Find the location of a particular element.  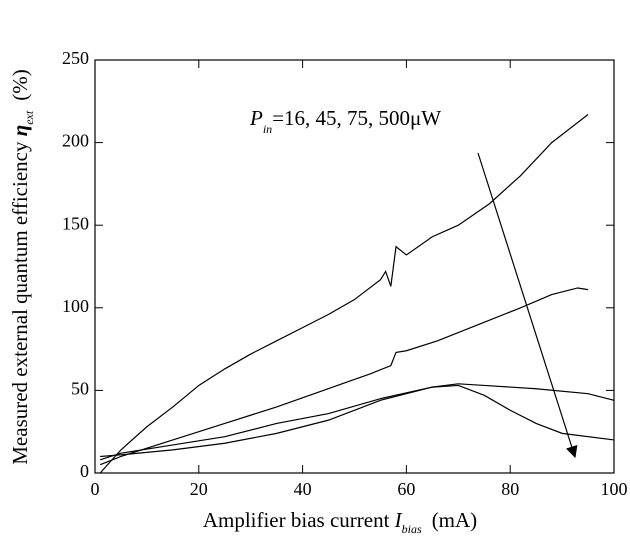

x-tick-label: 100 is located at coordinates (614, 489).